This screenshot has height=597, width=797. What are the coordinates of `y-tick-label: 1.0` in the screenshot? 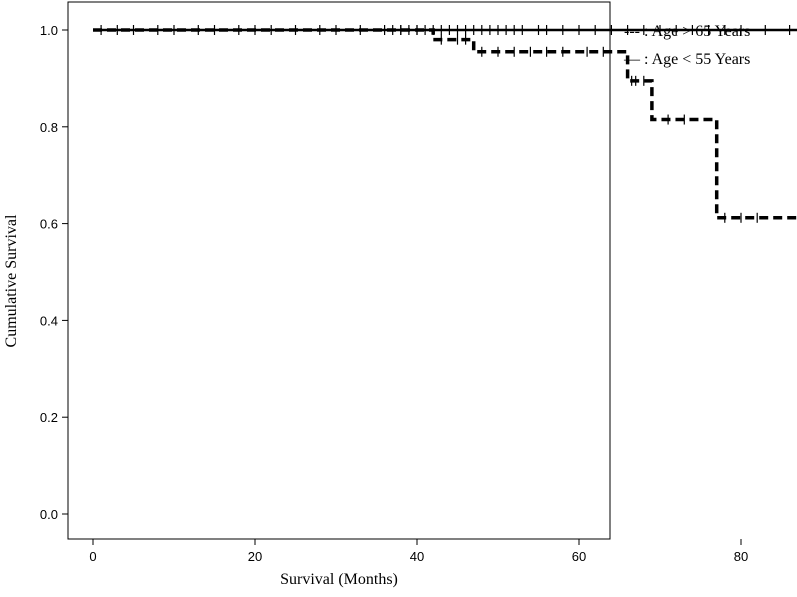 It's located at (49, 30).